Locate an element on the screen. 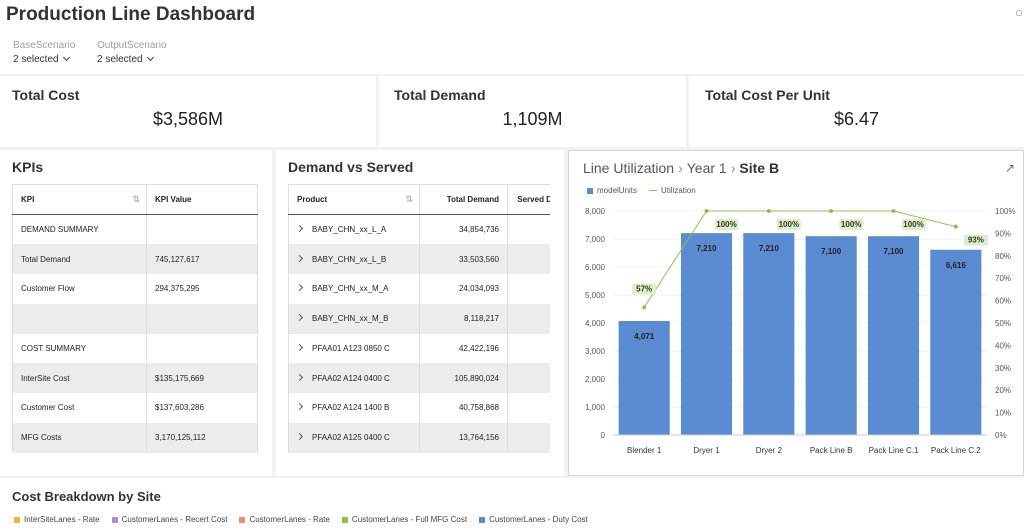 Image resolution: width=1024 pixels, height=529 pixels. breadcrumb-item: Year 1 is located at coordinates (706, 168).